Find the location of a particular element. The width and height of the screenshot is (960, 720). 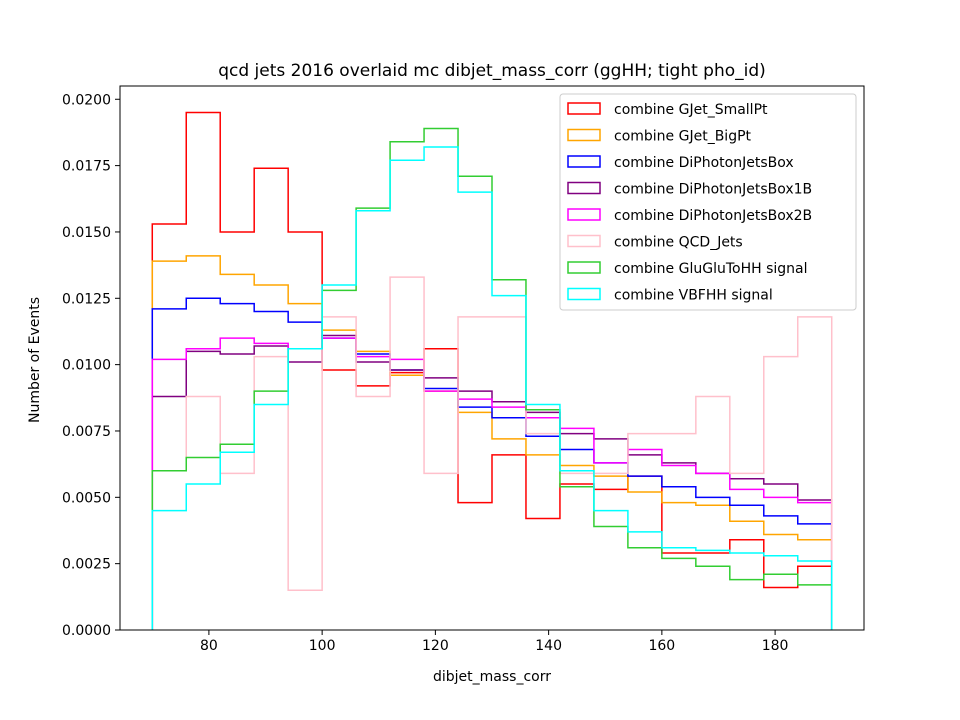

x-tick-label: 100 is located at coordinates (322, 646).